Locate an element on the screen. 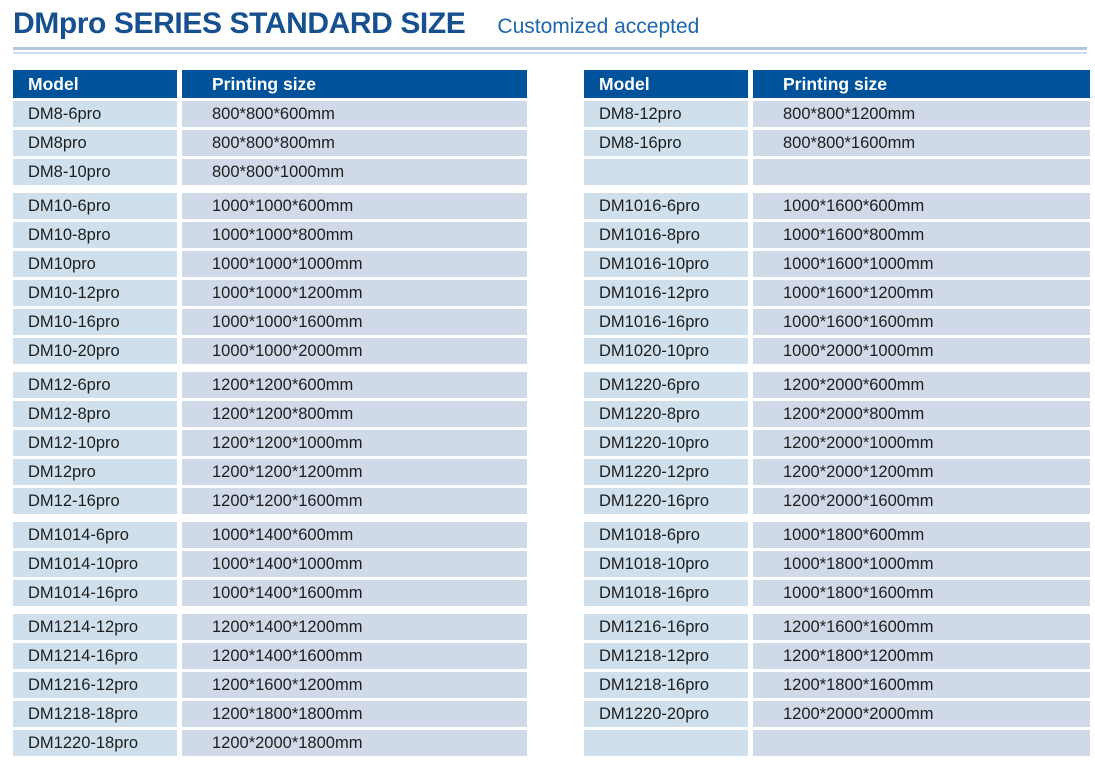  model-cell: DM1016-6pro is located at coordinates (666, 206).